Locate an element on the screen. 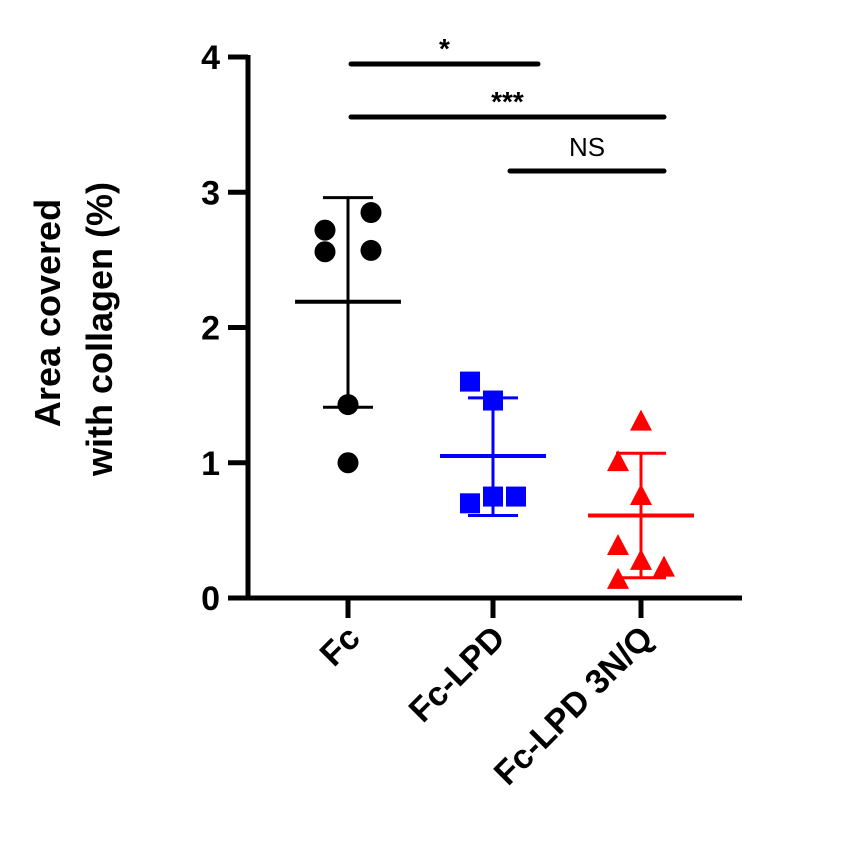  group-circle is located at coordinates (348, 335).